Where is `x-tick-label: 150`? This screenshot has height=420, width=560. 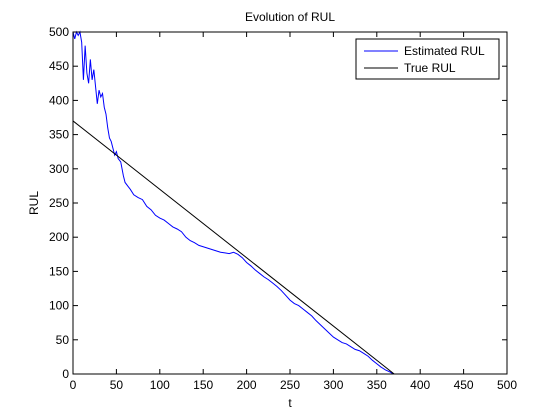 x-tick-label: 150 is located at coordinates (203, 385).